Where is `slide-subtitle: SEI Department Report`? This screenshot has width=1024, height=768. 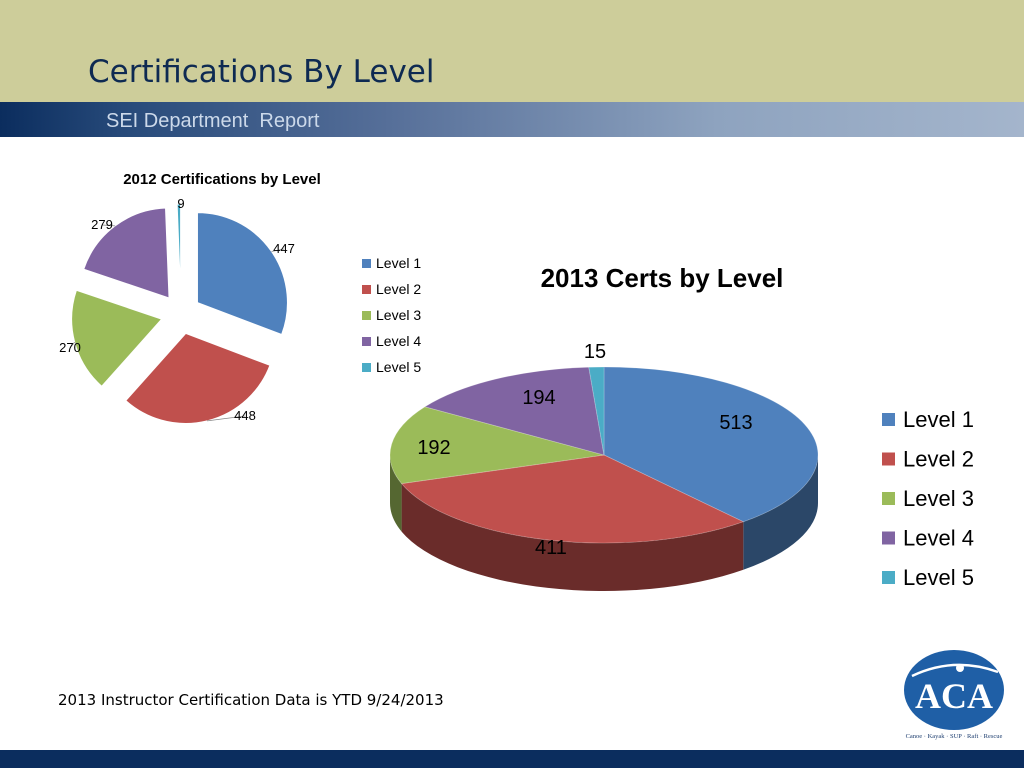
slide-subtitle: SEI Department Report is located at coordinates (213, 121).